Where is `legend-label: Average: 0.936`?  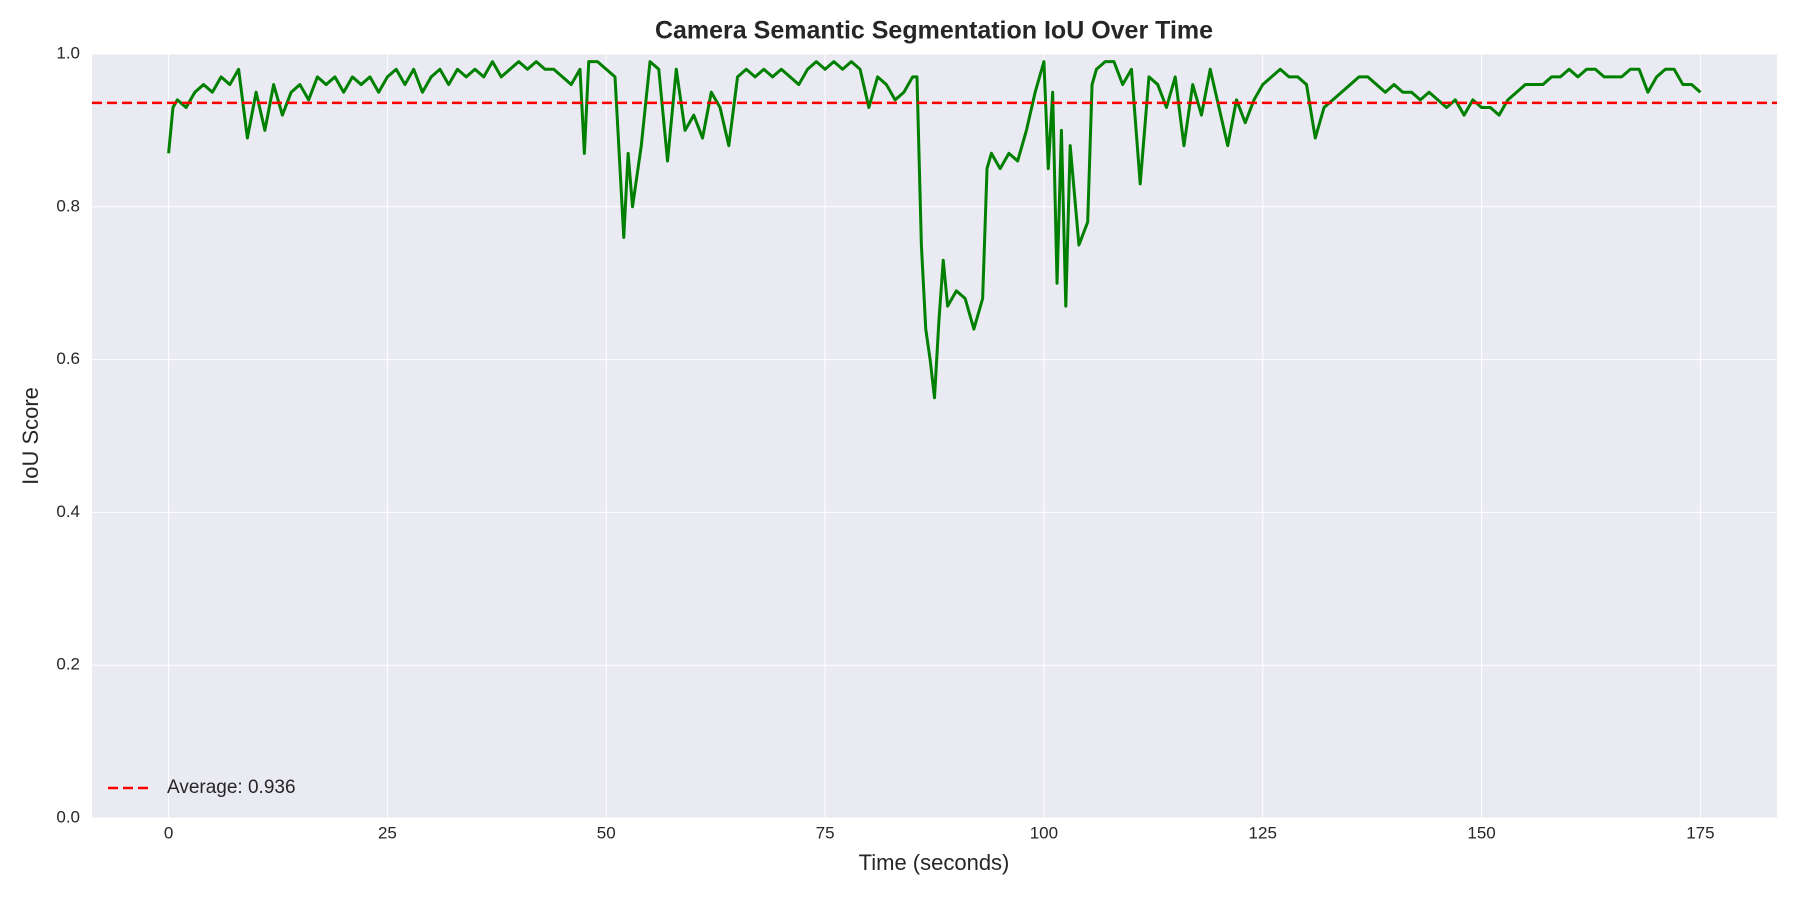 legend-label: Average: 0.936 is located at coordinates (231, 787).